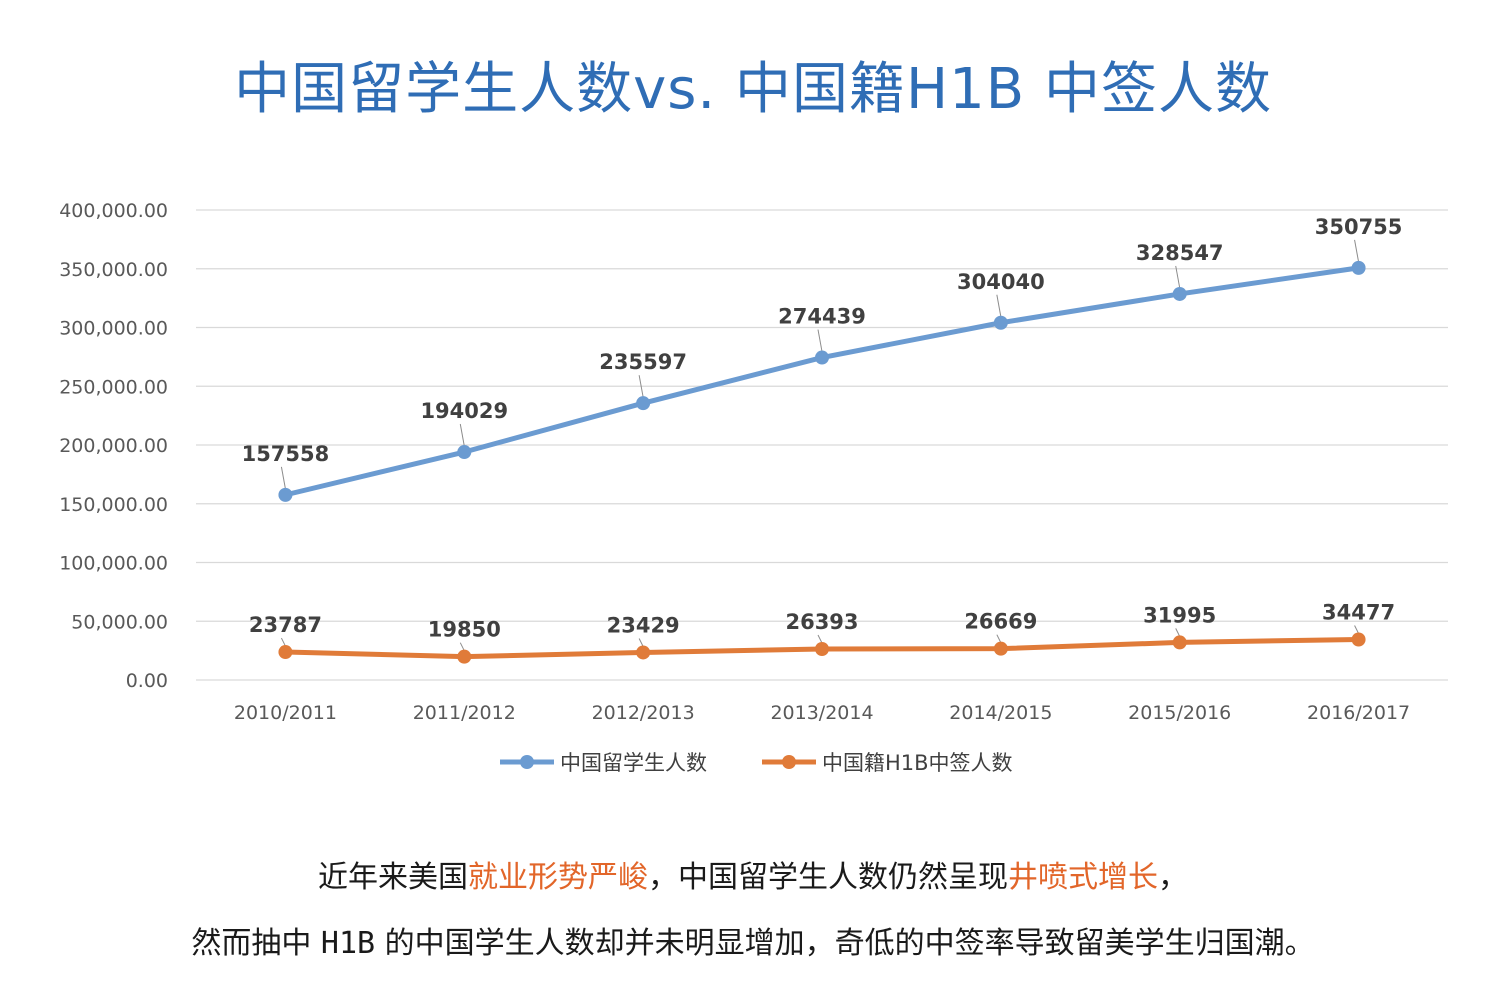 This screenshot has width=1506, height=986. Describe the element at coordinates (113, 446) in the screenshot. I see `y-tick-label: 200,000.00` at that location.